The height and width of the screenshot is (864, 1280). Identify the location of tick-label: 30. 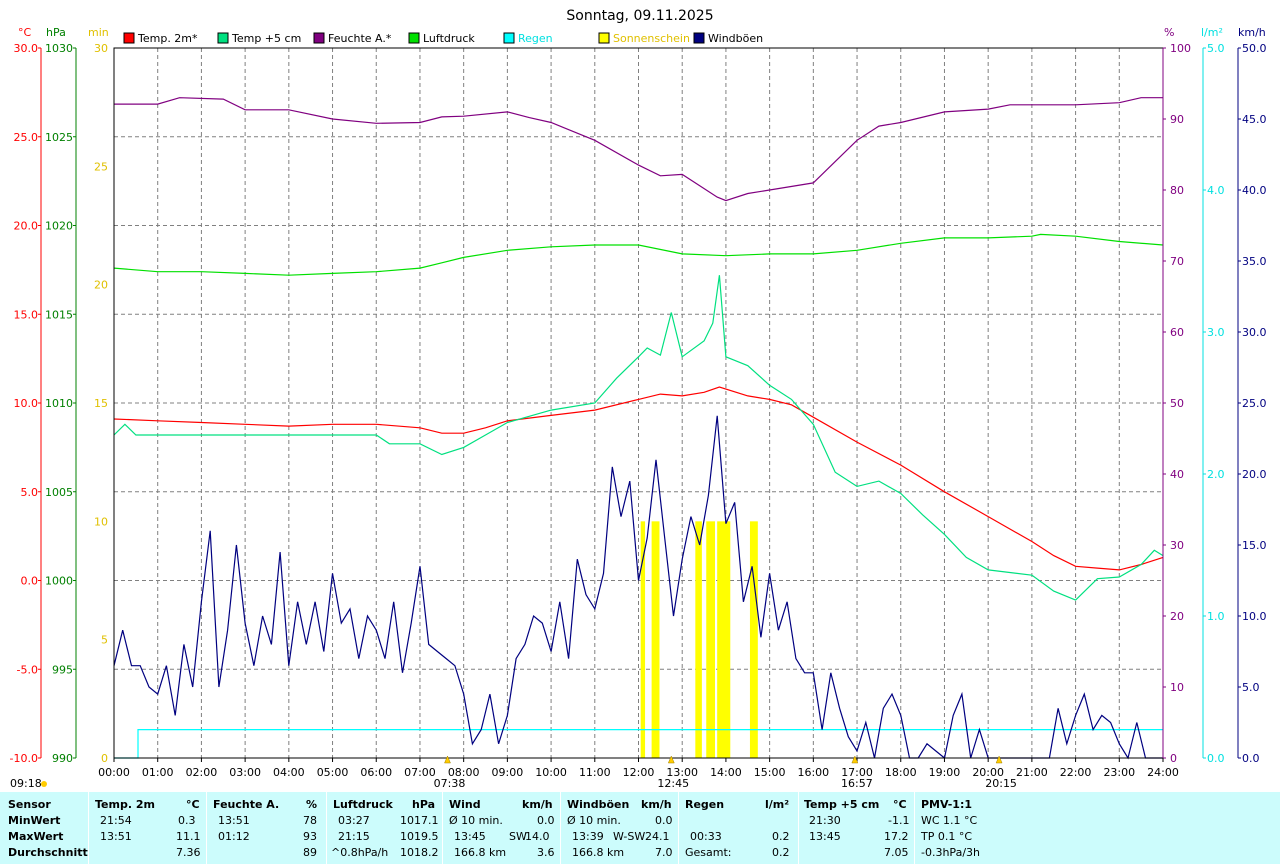
(101, 48).